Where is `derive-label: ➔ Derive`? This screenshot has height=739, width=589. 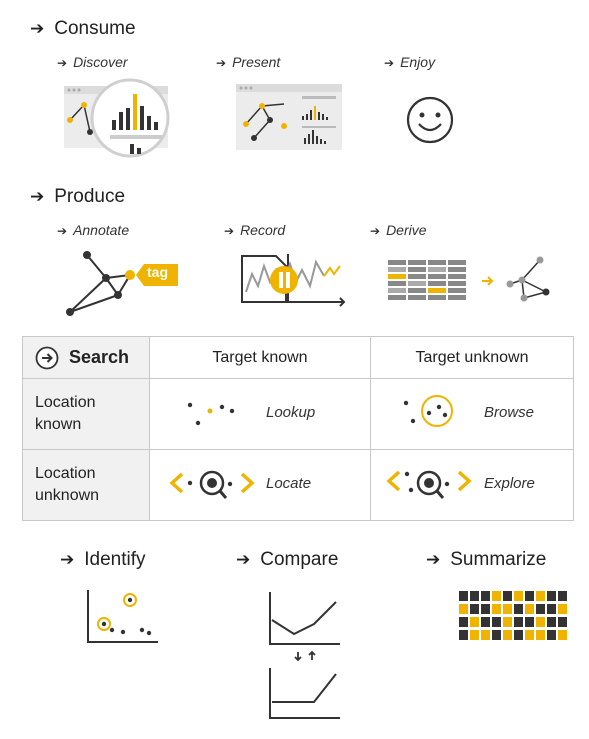
derive-label: ➔ Derive is located at coordinates (398, 230).